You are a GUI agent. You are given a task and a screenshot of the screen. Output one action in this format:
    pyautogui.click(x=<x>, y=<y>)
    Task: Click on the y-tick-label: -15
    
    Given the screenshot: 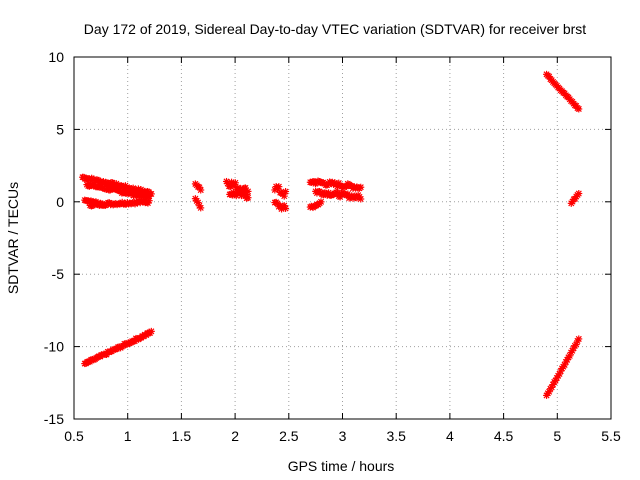 What is the action you would take?
    pyautogui.click(x=54, y=419)
    